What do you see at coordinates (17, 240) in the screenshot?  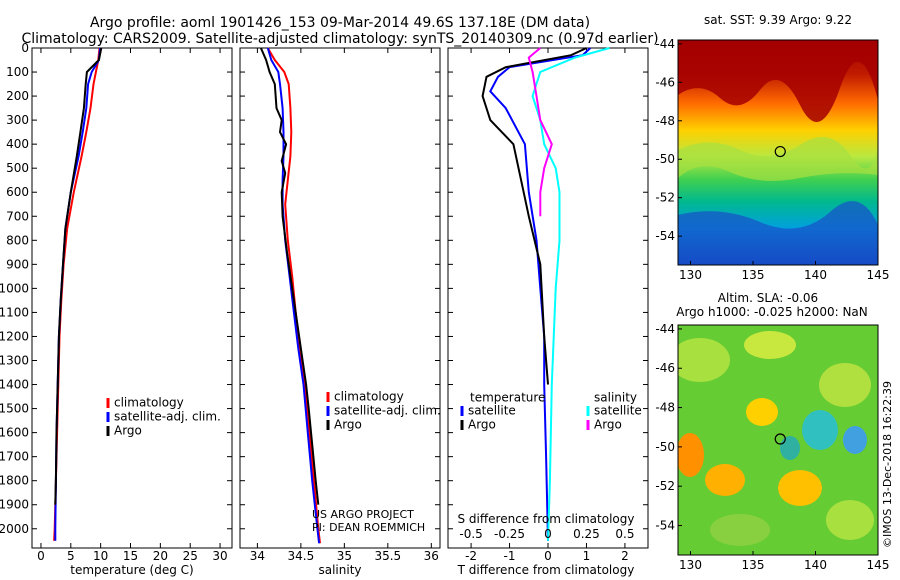 I see `y-tick-label: 800` at bounding box center [17, 240].